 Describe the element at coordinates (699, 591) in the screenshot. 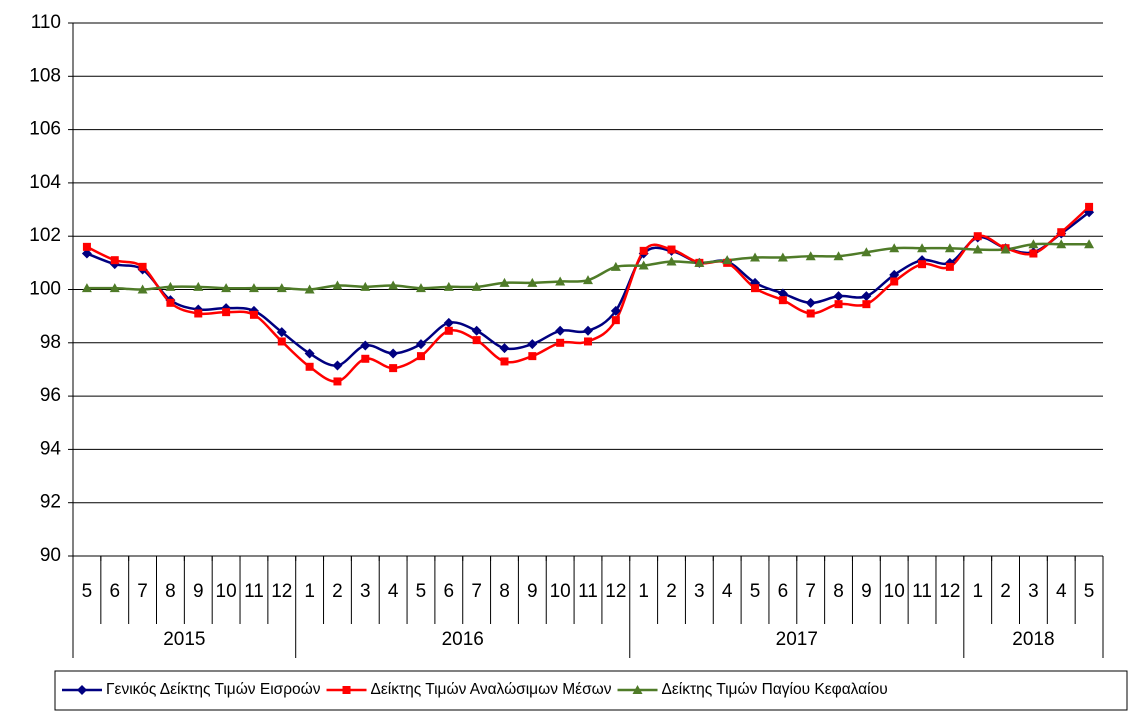

I see `x-tick-label: 3` at that location.